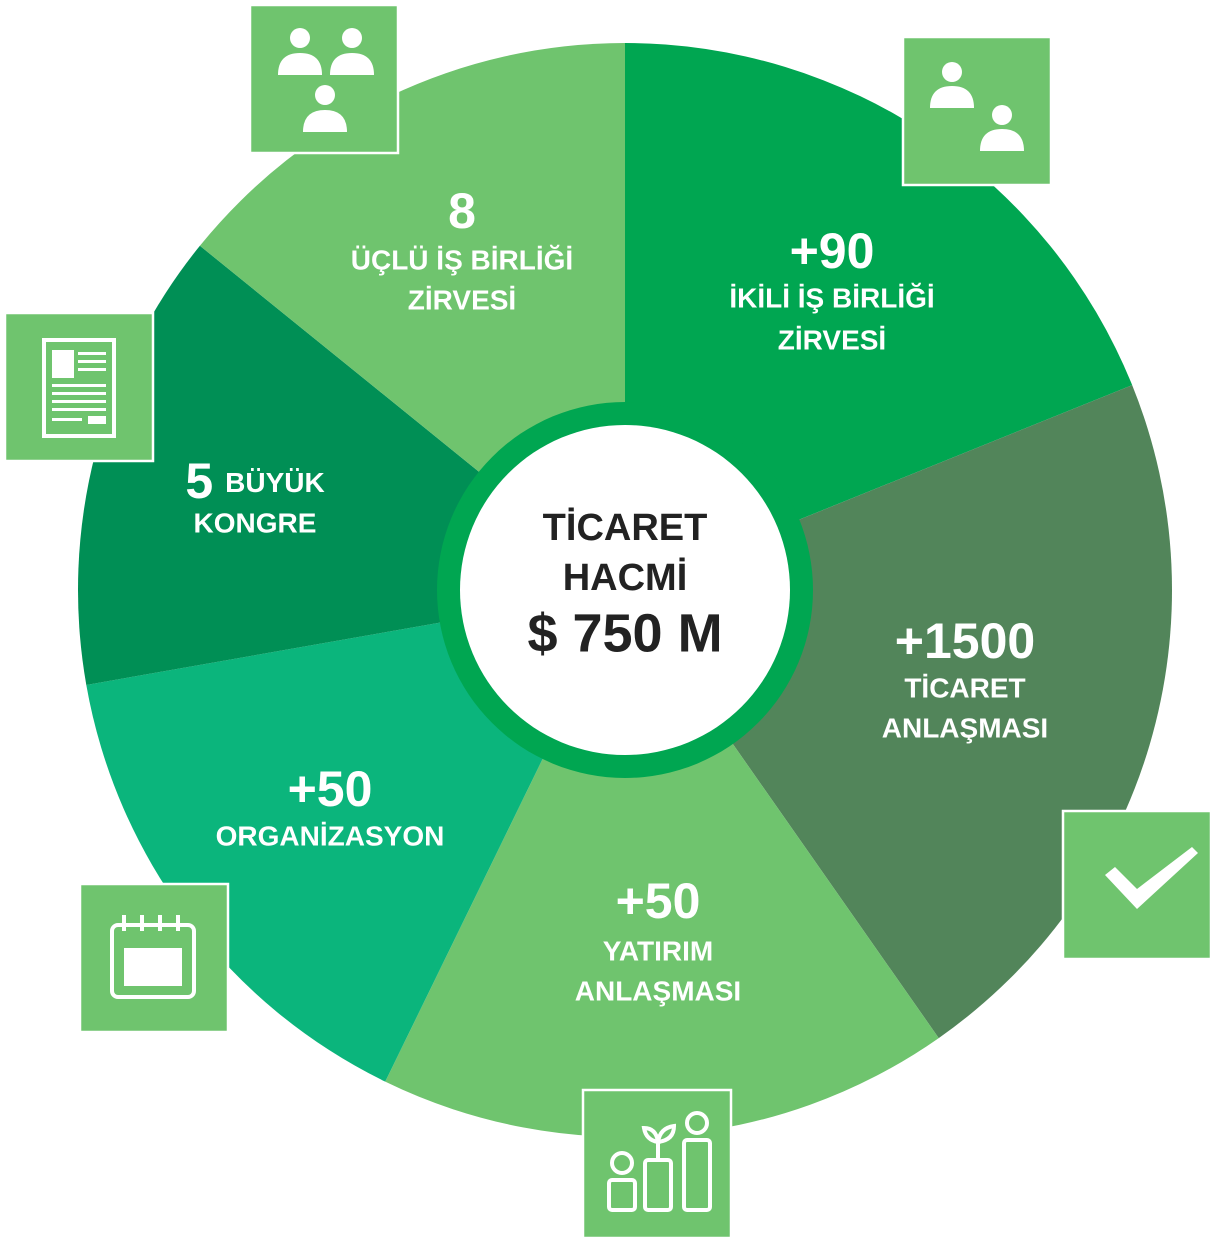  I want to click on segment-label: İKİLİ İŞ BİRLİĞİ, so click(831, 297).